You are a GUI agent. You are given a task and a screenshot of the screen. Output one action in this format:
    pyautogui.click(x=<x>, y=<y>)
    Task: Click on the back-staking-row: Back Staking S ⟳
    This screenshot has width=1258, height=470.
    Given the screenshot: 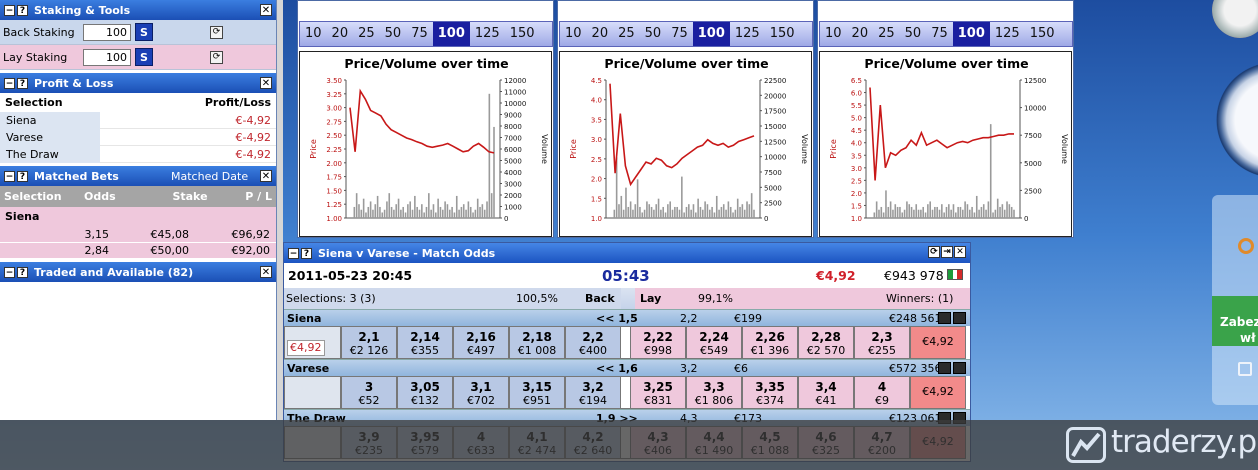 What is the action you would take?
    pyautogui.click(x=138, y=32)
    